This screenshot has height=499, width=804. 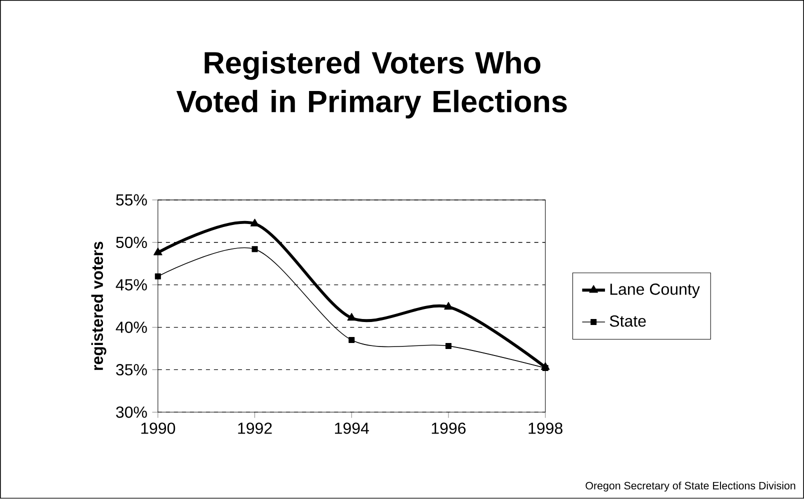 I want to click on x-tick-label: 1992, so click(x=255, y=428).